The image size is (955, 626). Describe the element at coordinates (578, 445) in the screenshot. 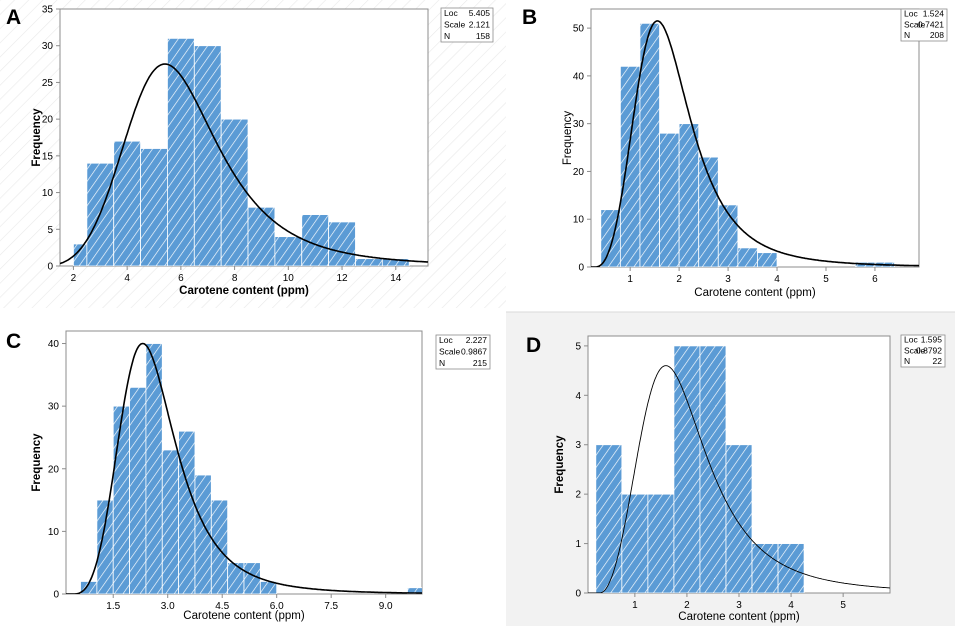

I see `y-tick-label: 3` at that location.